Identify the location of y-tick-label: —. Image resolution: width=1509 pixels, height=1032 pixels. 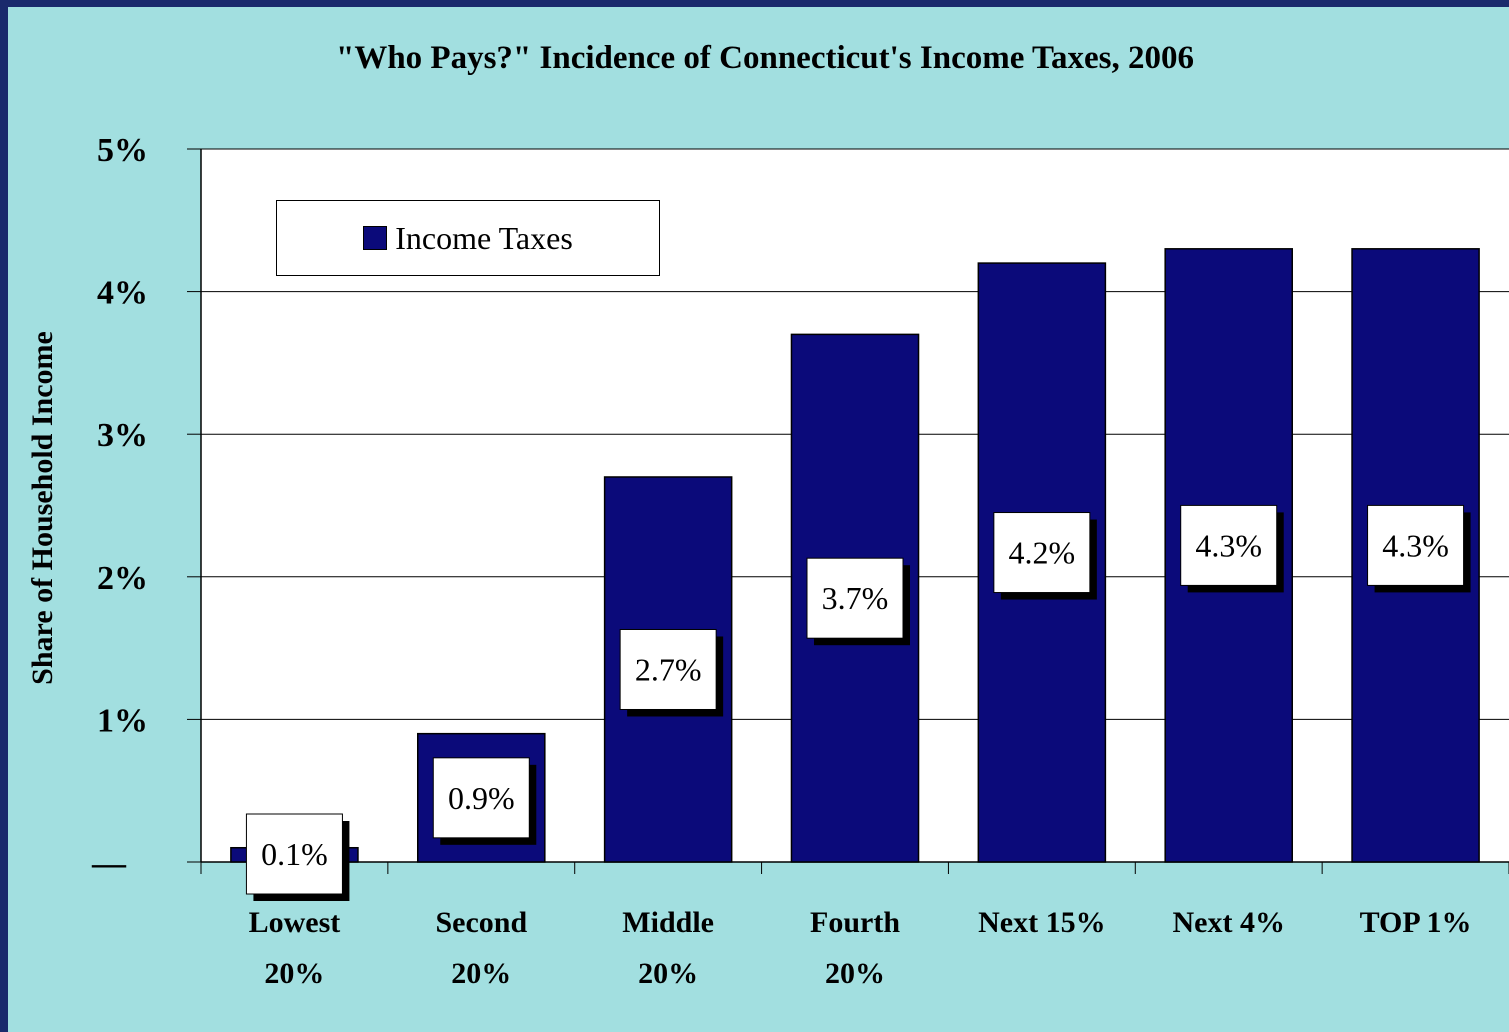
(109, 863).